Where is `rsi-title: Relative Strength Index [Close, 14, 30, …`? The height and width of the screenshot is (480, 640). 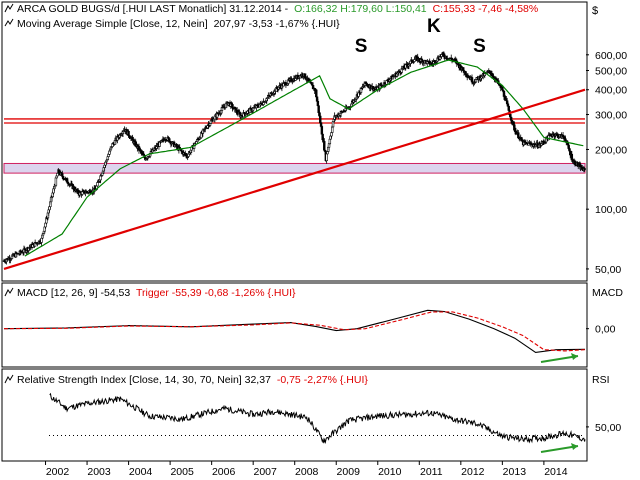
rsi-title: Relative Strength Index [Close, 14, 30, … is located at coordinates (144, 380).